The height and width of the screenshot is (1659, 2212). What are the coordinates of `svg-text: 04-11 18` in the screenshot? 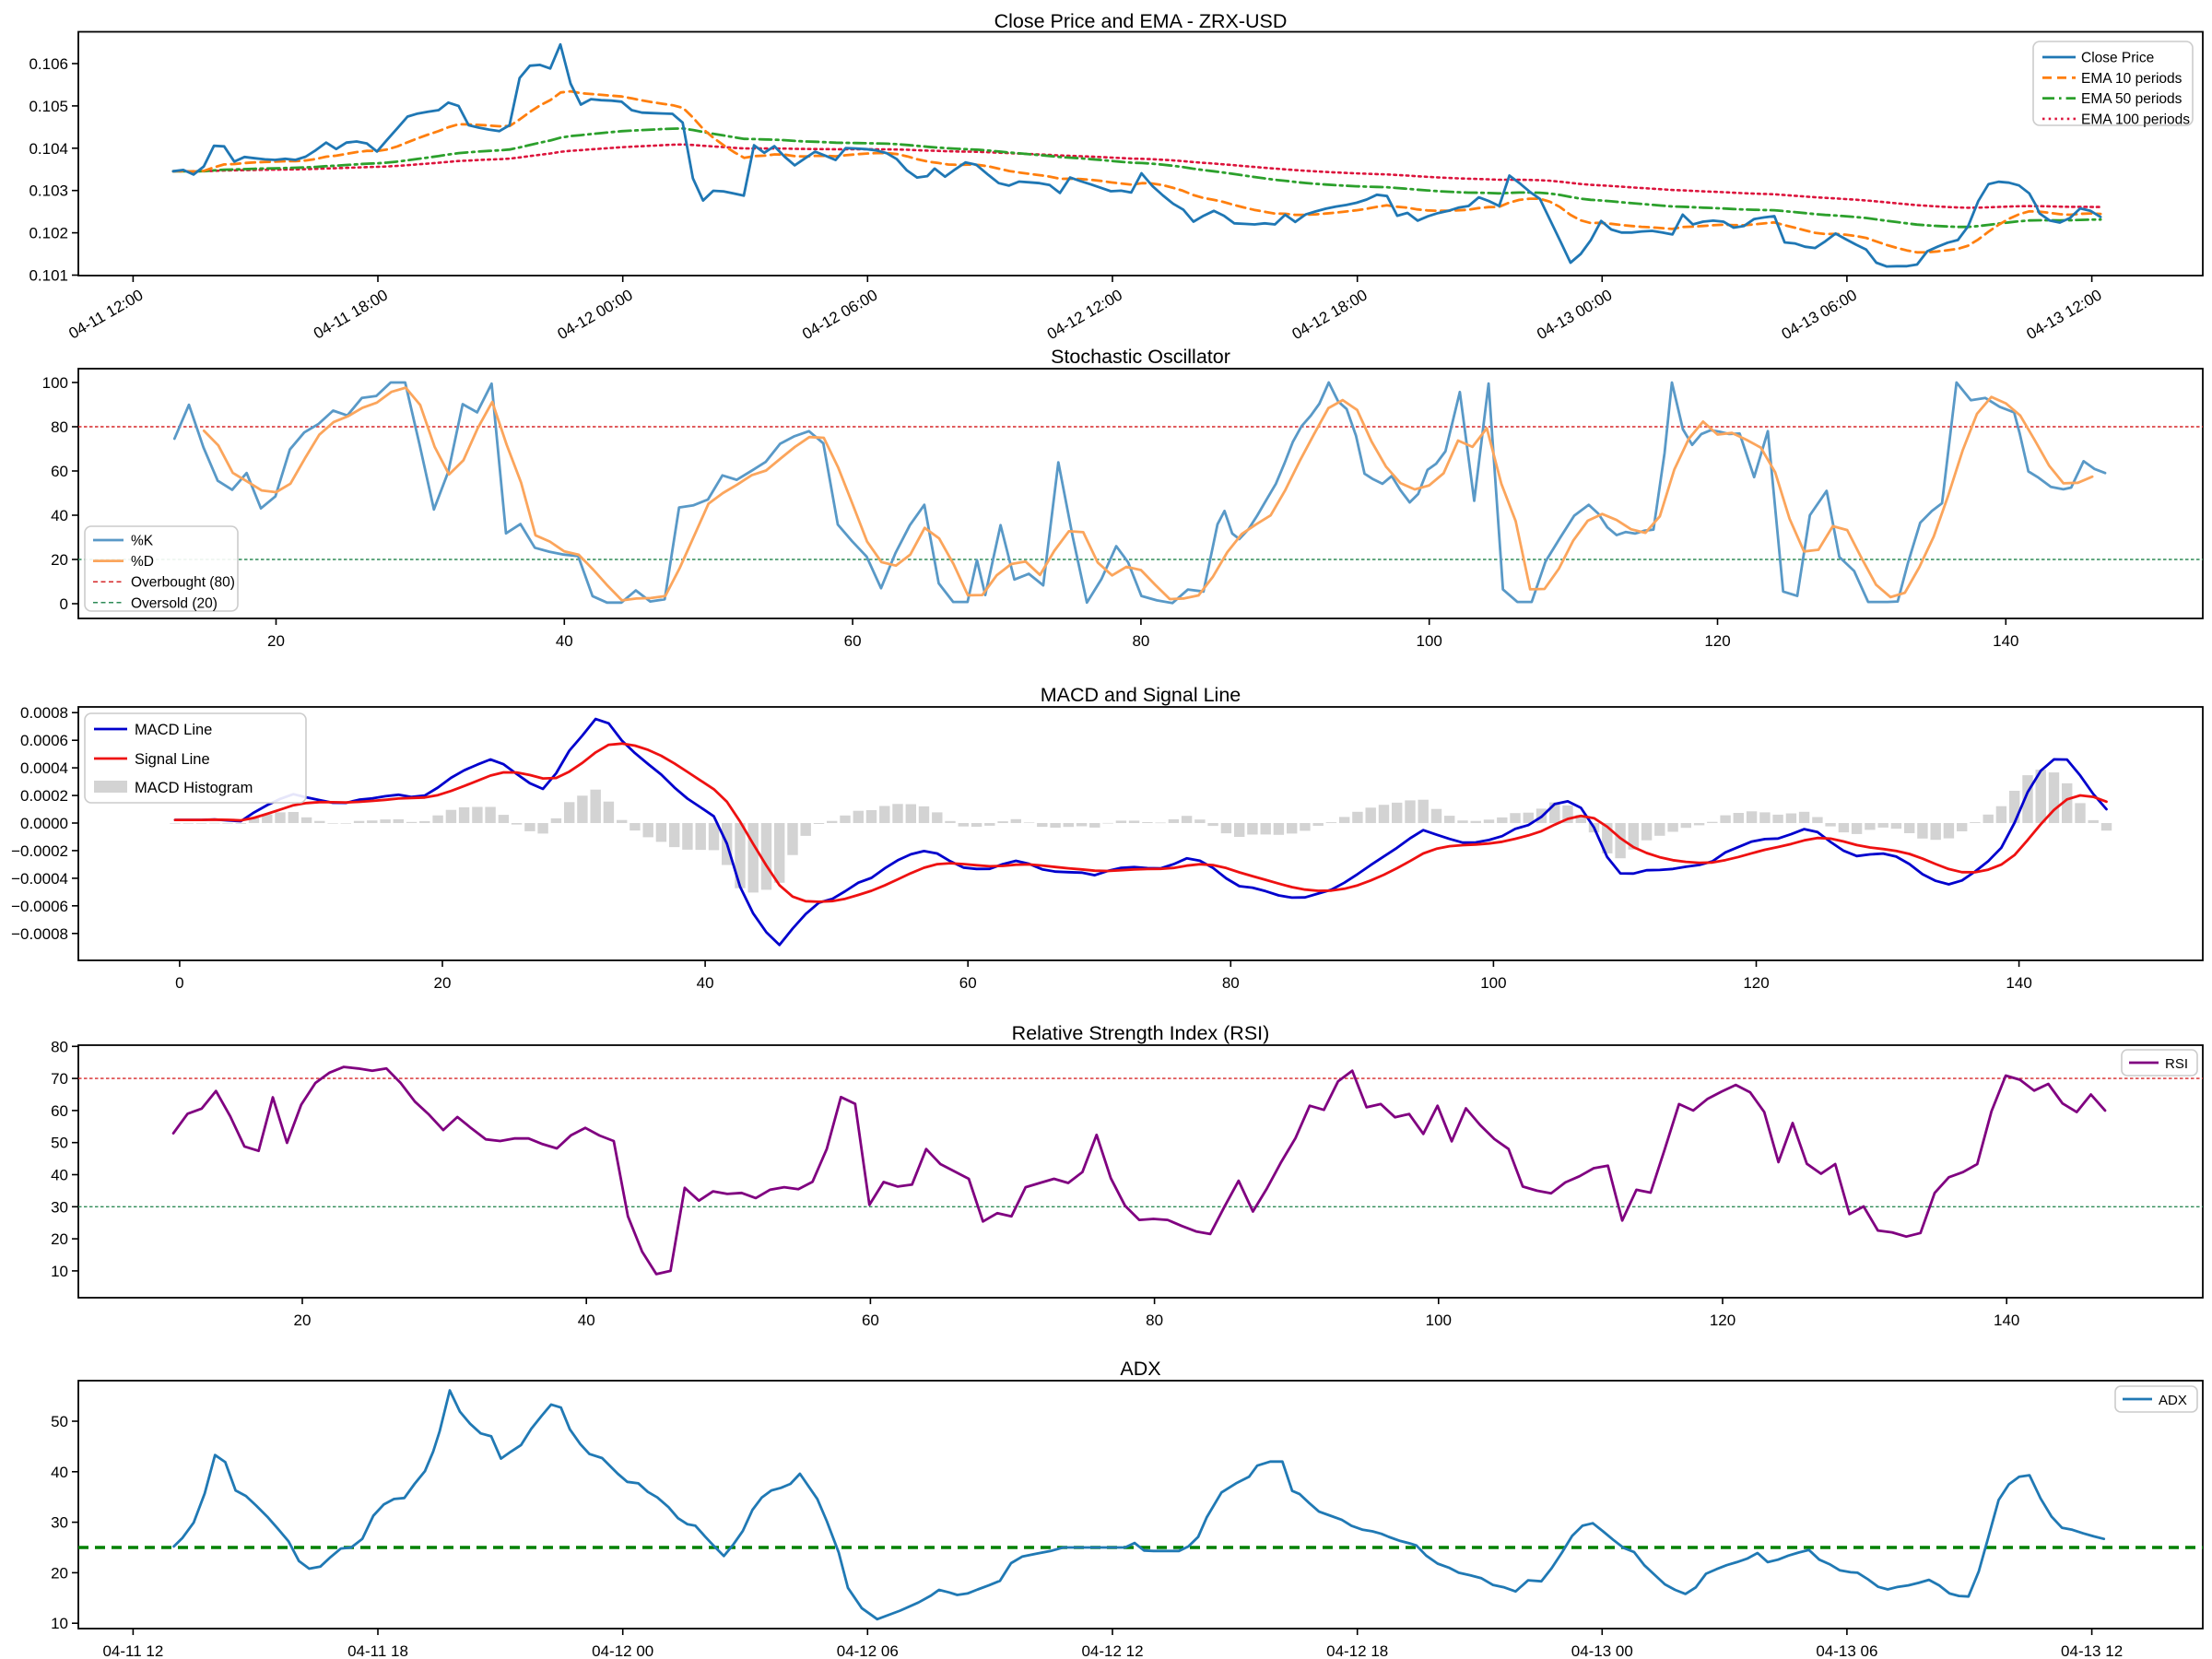 It's located at (377, 1650).